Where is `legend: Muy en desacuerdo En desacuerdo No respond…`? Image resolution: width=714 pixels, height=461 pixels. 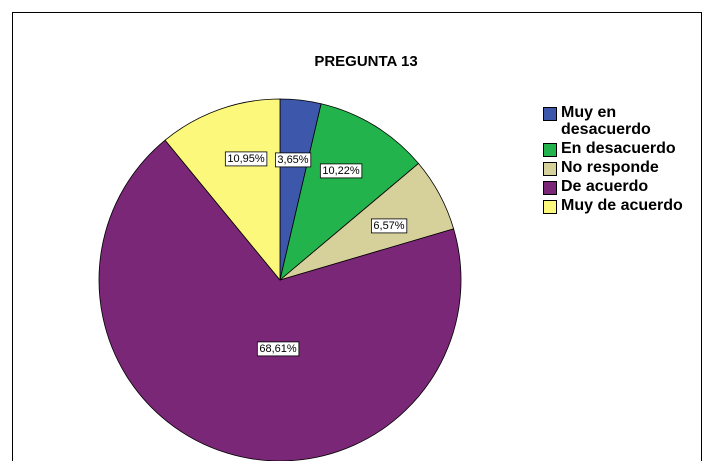 legend: Muy en desacuerdo En desacuerdo No respond… is located at coordinates (623, 160).